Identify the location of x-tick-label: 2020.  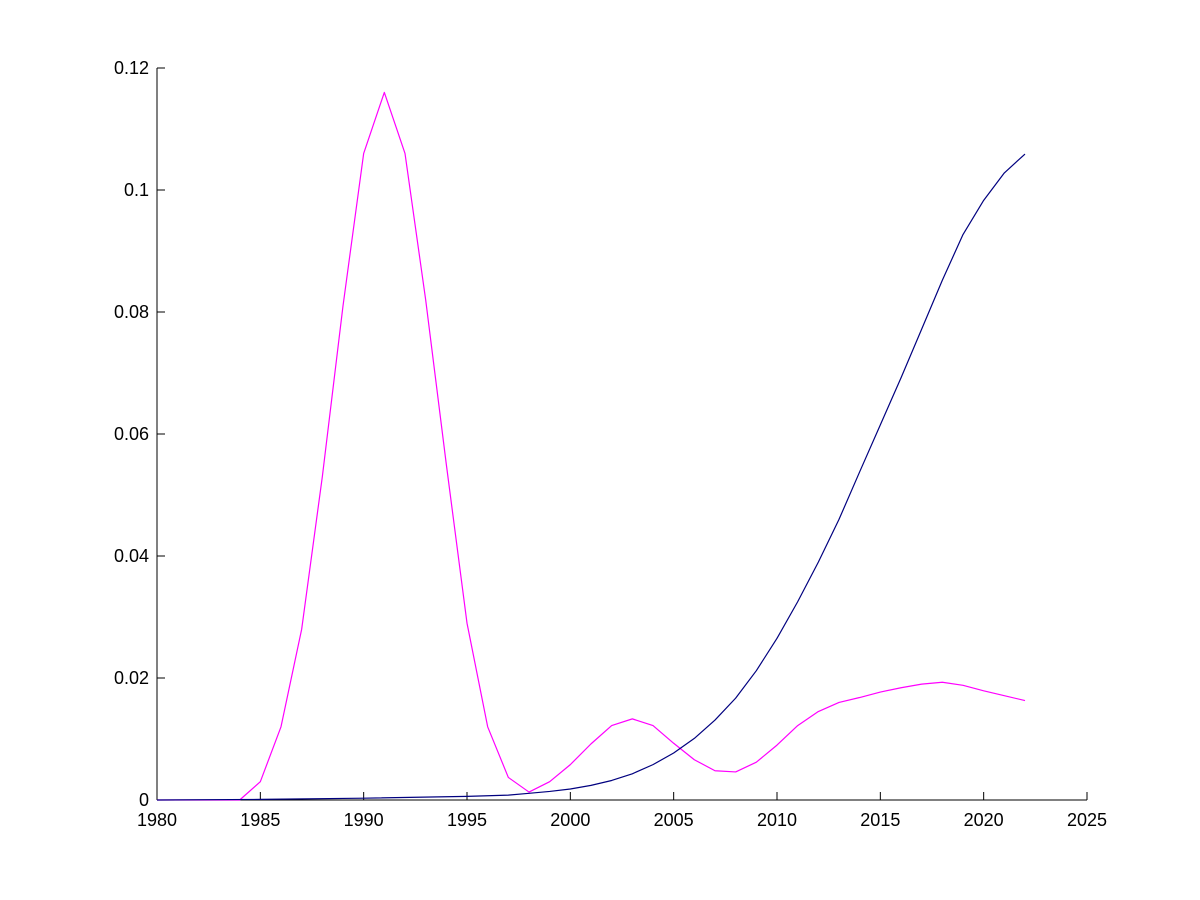
(984, 820).